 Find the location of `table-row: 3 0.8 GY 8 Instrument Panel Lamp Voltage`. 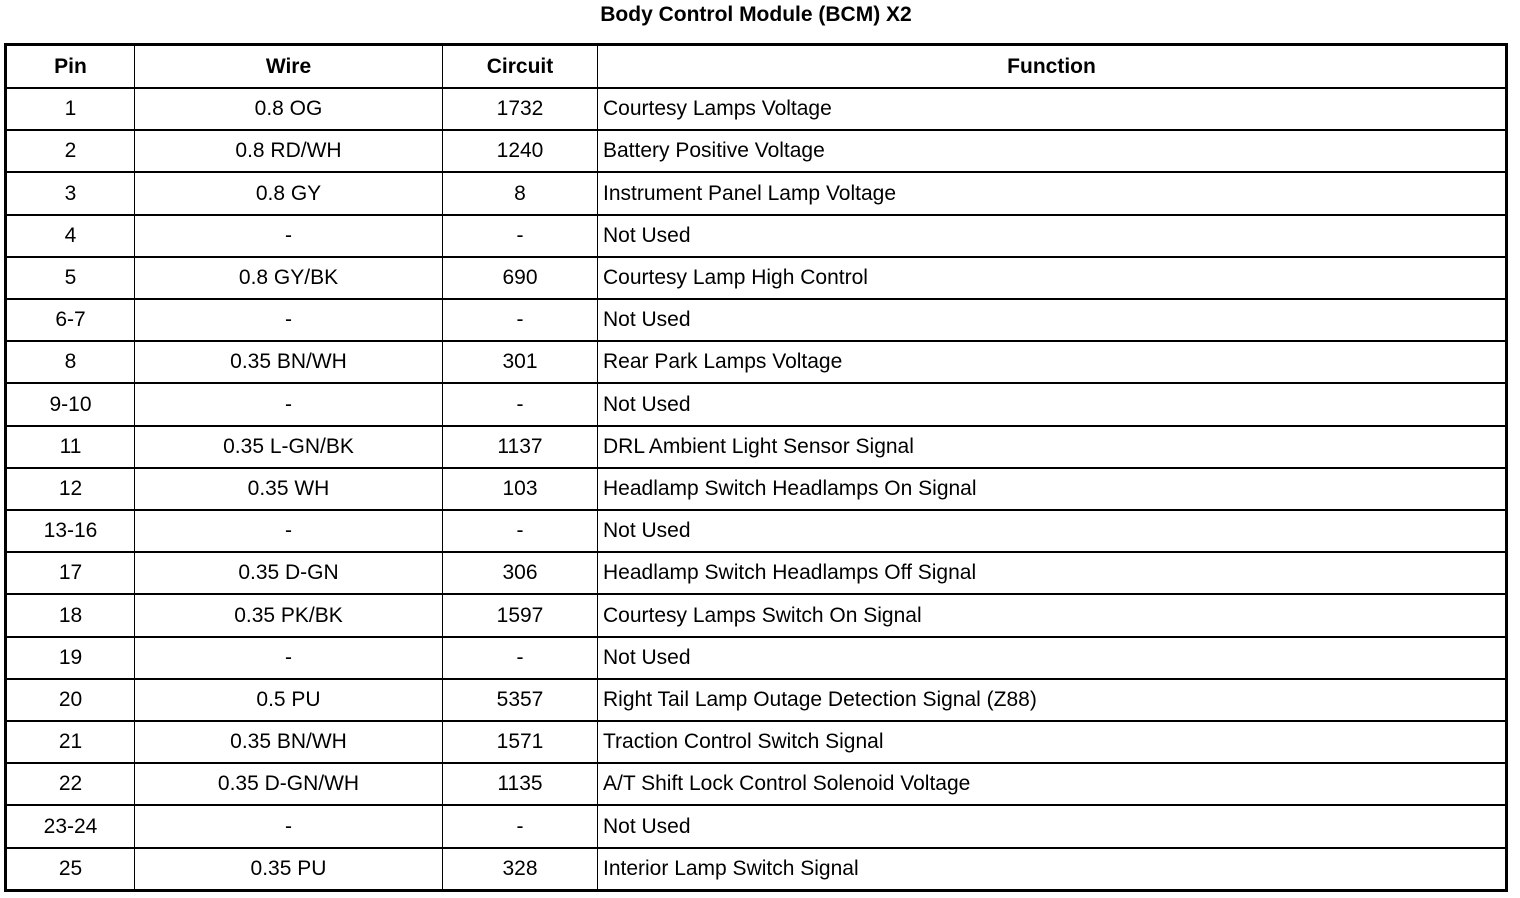

table-row: 3 0.8 GY 8 Instrument Panel Lamp Voltage is located at coordinates (756, 193).